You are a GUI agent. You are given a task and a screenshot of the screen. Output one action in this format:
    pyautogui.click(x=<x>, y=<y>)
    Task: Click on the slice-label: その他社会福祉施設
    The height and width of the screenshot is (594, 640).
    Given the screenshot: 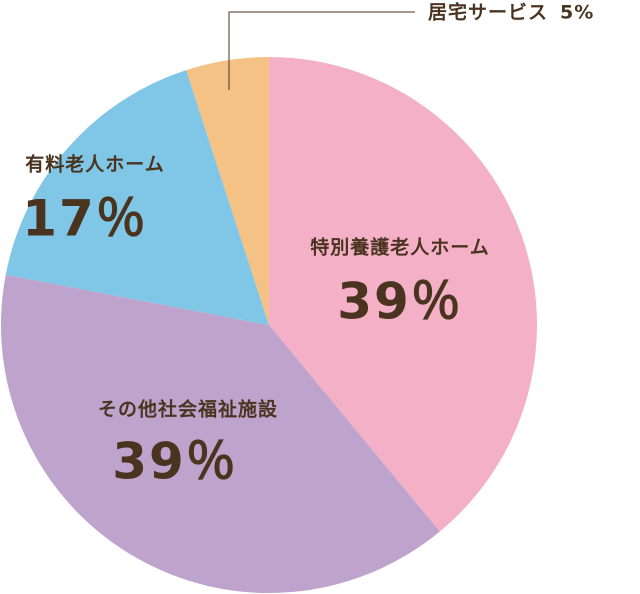 What is the action you would take?
    pyautogui.click(x=188, y=409)
    